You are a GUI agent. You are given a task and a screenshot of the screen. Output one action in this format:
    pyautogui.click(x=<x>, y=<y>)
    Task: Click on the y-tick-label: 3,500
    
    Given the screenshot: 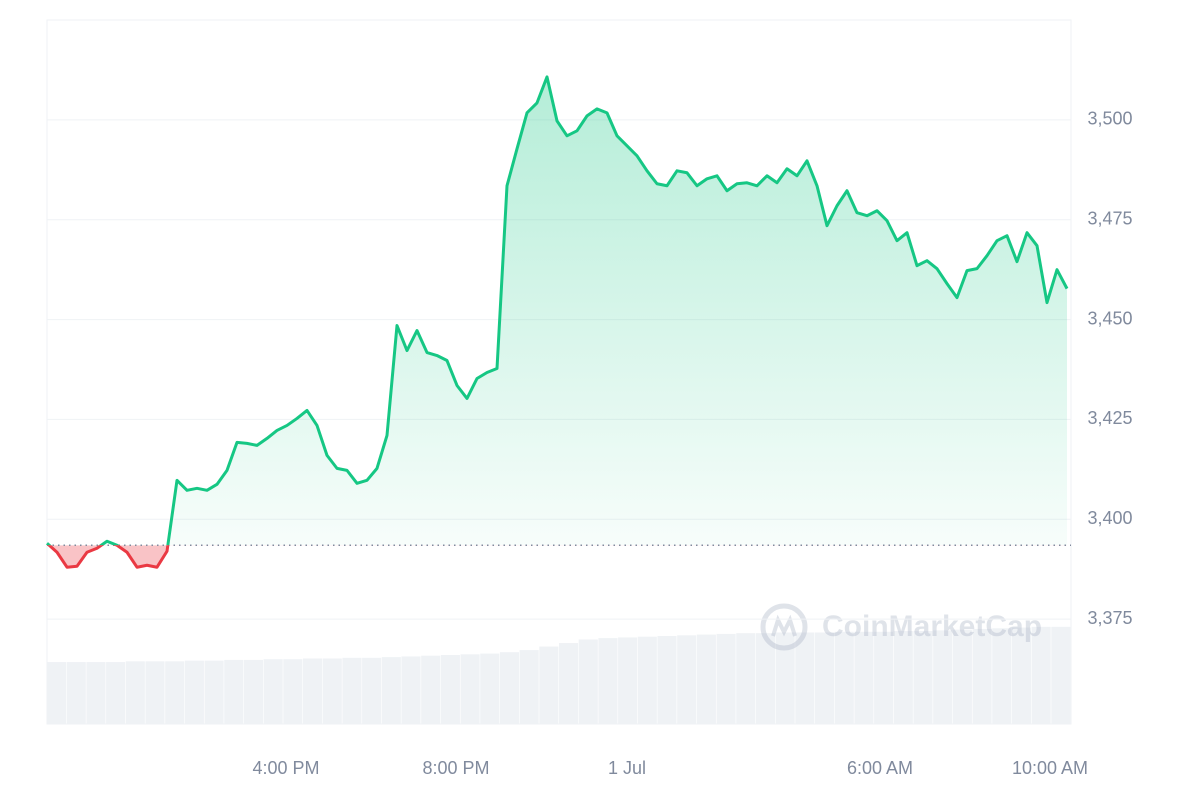 What is the action you would take?
    pyautogui.click(x=1109, y=119)
    